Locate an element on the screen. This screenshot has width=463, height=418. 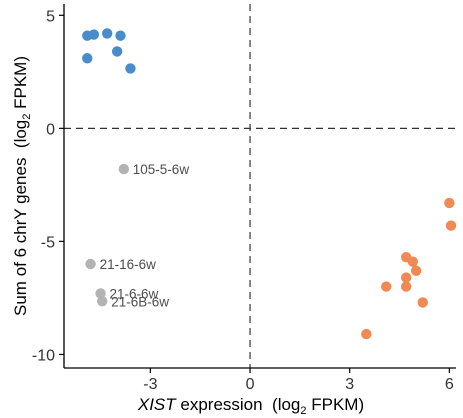
x-axis-title-text: expression (log is located at coordinates (238, 404).